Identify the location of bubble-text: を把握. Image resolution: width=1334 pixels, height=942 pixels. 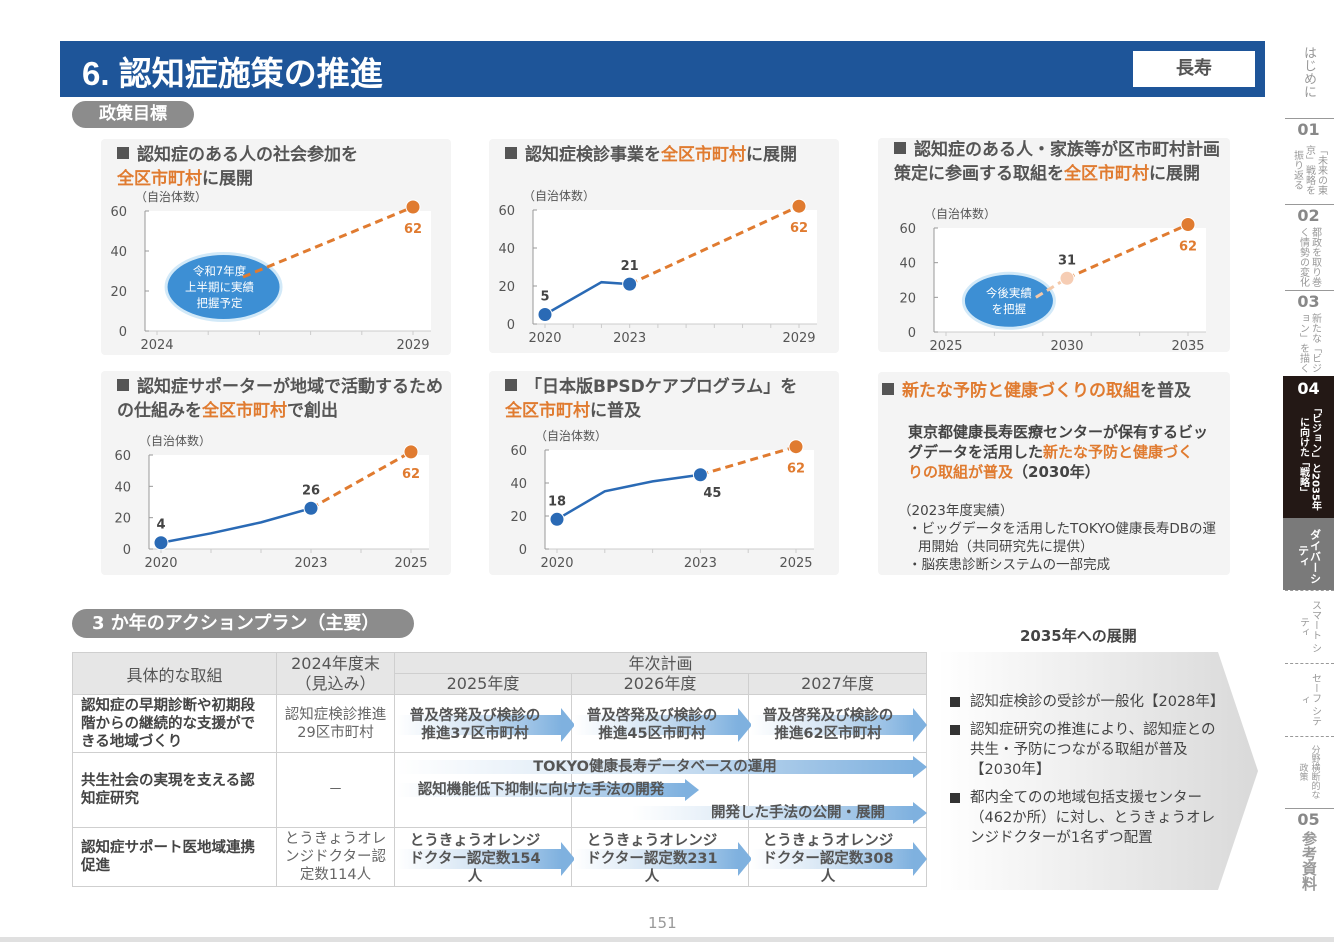
(1009, 309).